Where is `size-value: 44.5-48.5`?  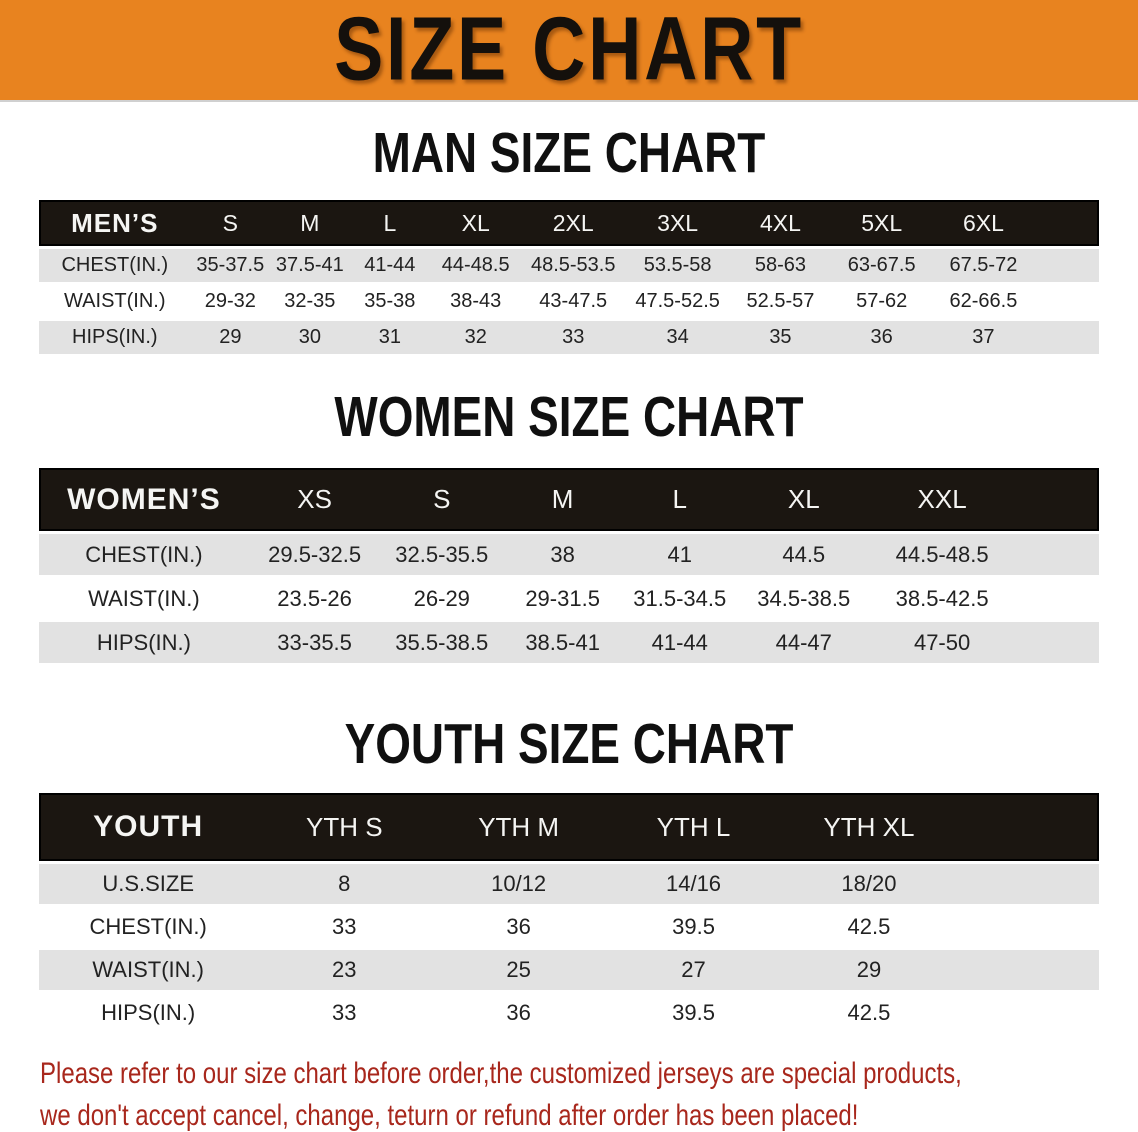 size-value: 44.5-48.5 is located at coordinates (942, 554).